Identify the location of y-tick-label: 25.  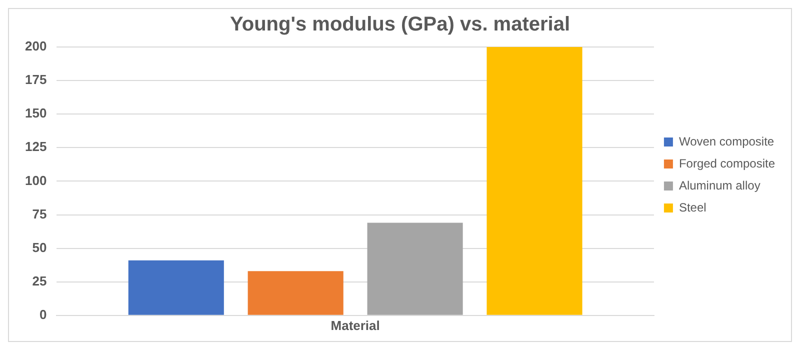
(39, 280).